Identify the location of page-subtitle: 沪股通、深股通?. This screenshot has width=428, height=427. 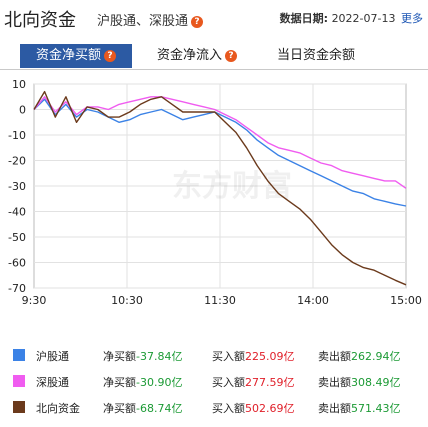
(150, 19).